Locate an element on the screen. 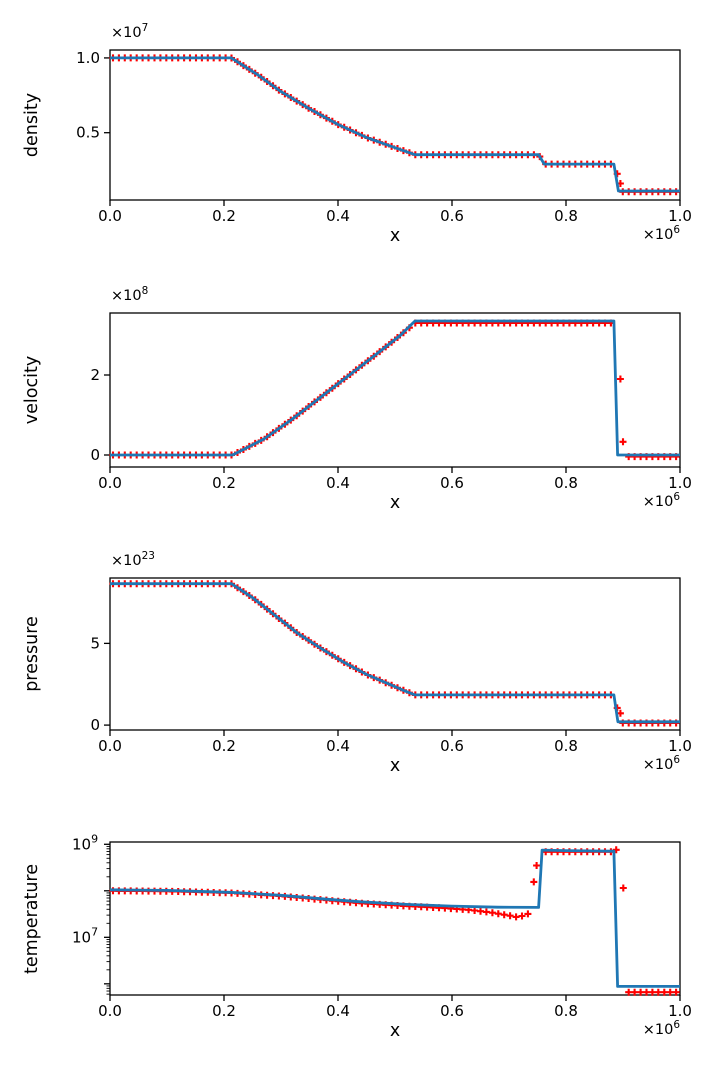 The height and width of the screenshot is (1080, 720). y-tick-label: 5 is located at coordinates (95, 643).